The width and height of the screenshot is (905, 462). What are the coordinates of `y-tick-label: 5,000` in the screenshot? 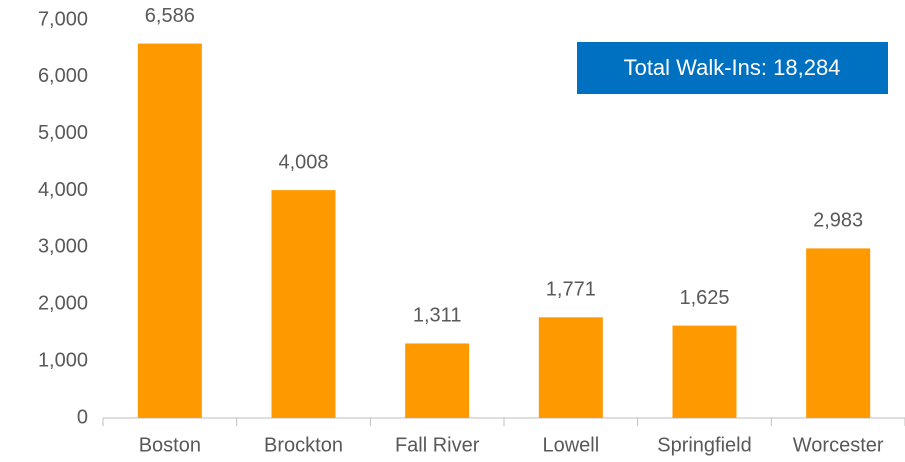 It's located at (63, 133).